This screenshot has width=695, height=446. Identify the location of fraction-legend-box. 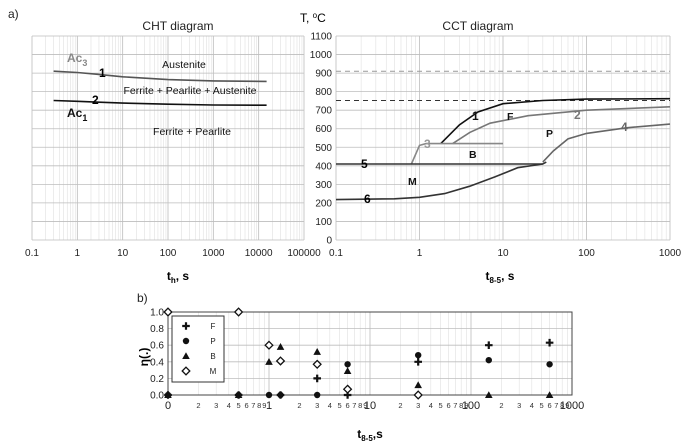
(198, 349).